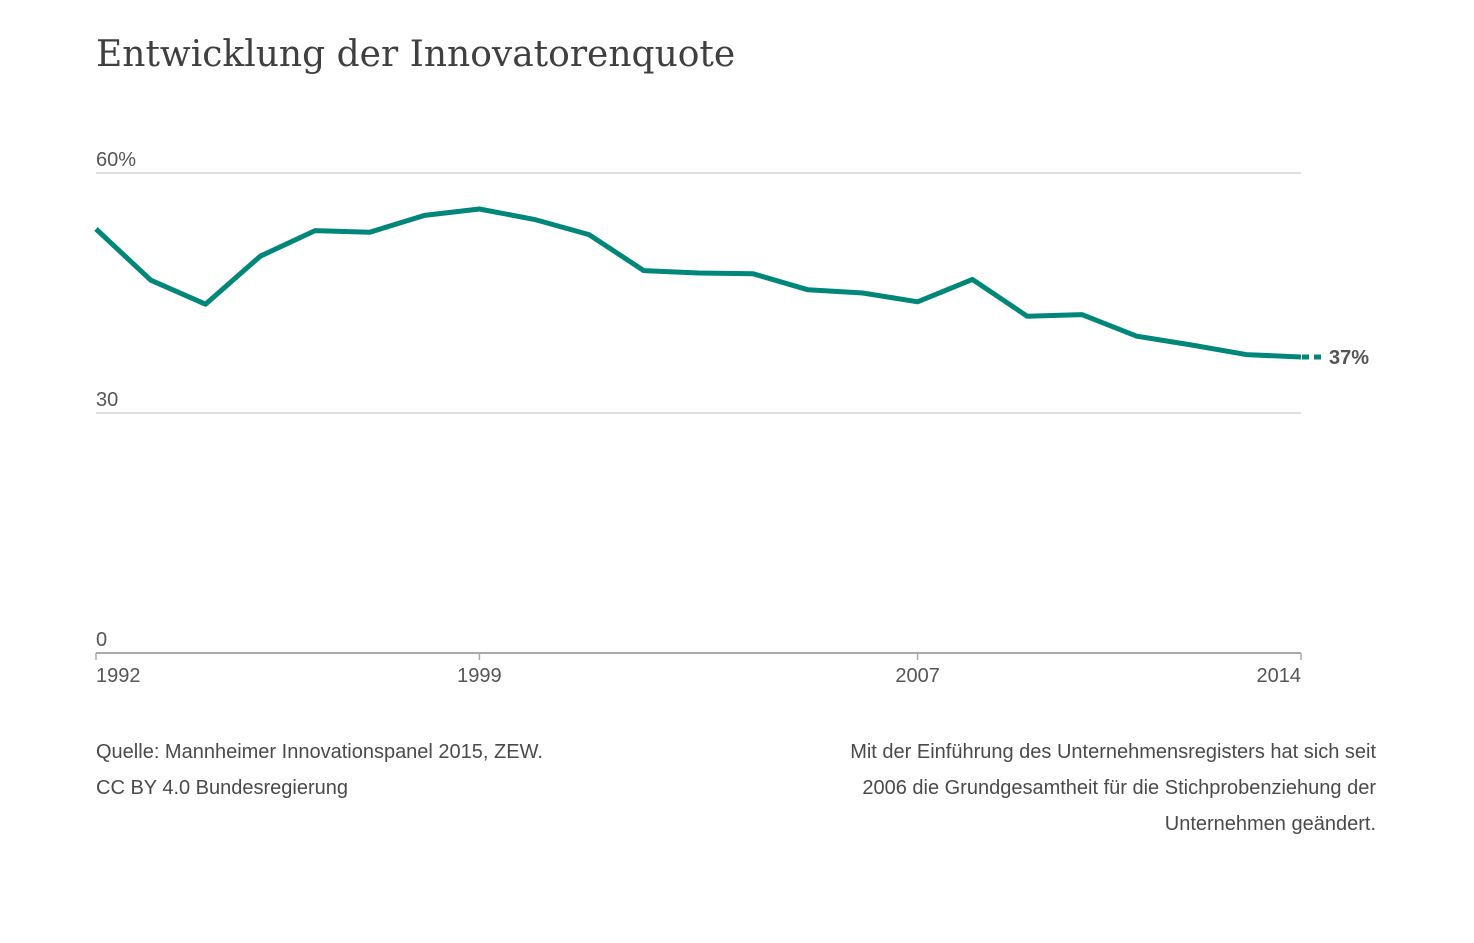 This screenshot has width=1474, height=943. I want to click on chart-title: Entwicklung der Innovatorenquote, so click(416, 54).